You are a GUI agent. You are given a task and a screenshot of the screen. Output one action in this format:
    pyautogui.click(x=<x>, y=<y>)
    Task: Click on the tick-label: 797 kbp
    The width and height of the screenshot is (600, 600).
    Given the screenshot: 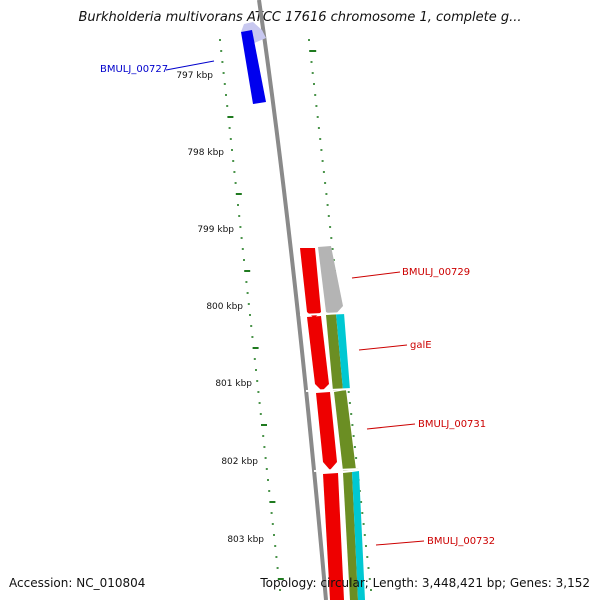 What is the action you would take?
    pyautogui.click(x=194, y=76)
    